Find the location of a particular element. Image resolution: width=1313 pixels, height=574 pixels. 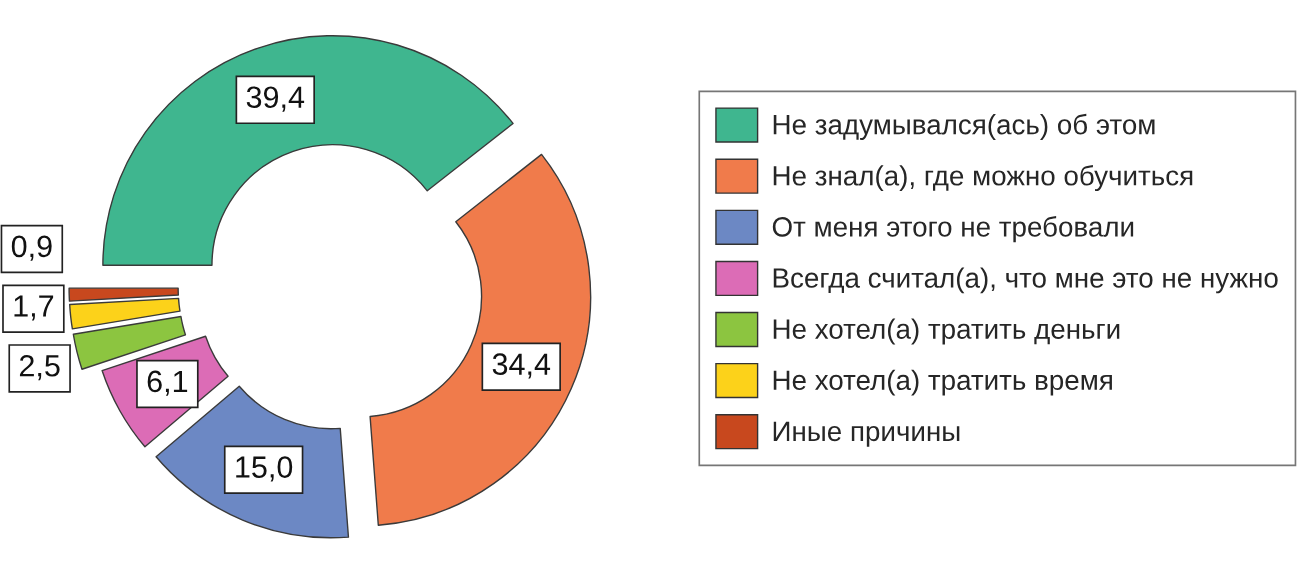

legend-label: Всегда считал(а), что мне это не нужно is located at coordinates (1025, 280).